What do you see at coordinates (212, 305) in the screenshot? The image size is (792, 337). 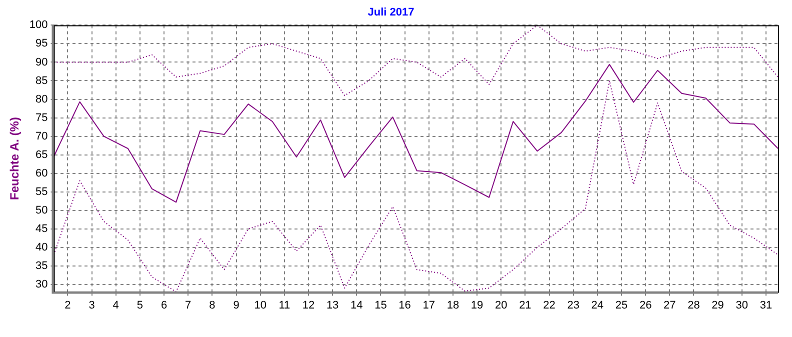 I see `x-tick-label: 8` at bounding box center [212, 305].